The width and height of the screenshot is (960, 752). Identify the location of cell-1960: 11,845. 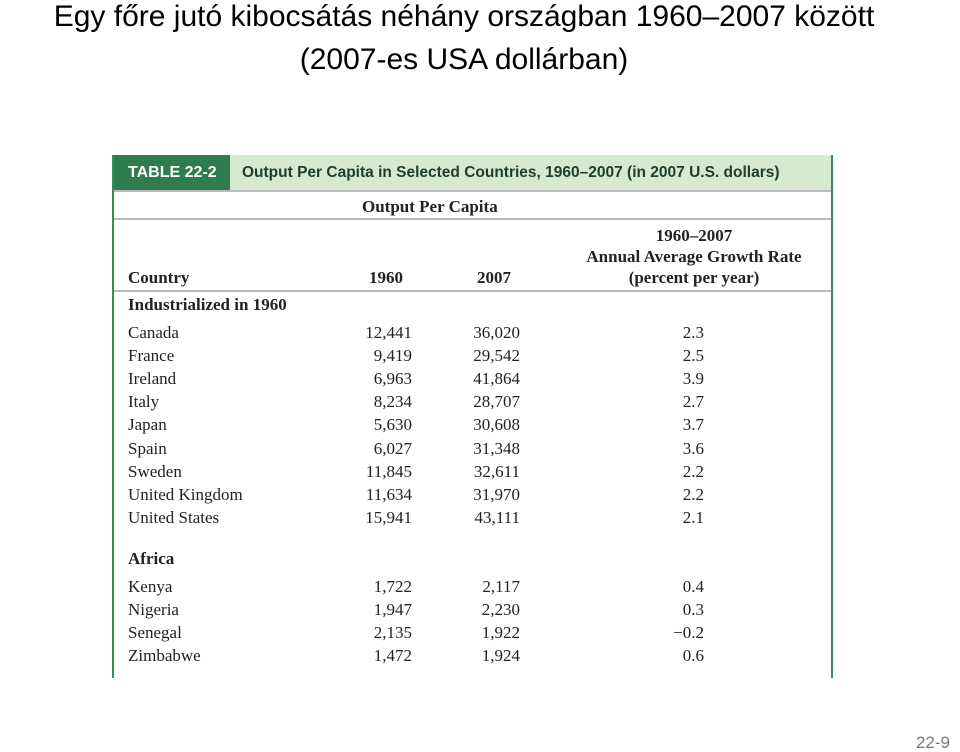
(388, 471).